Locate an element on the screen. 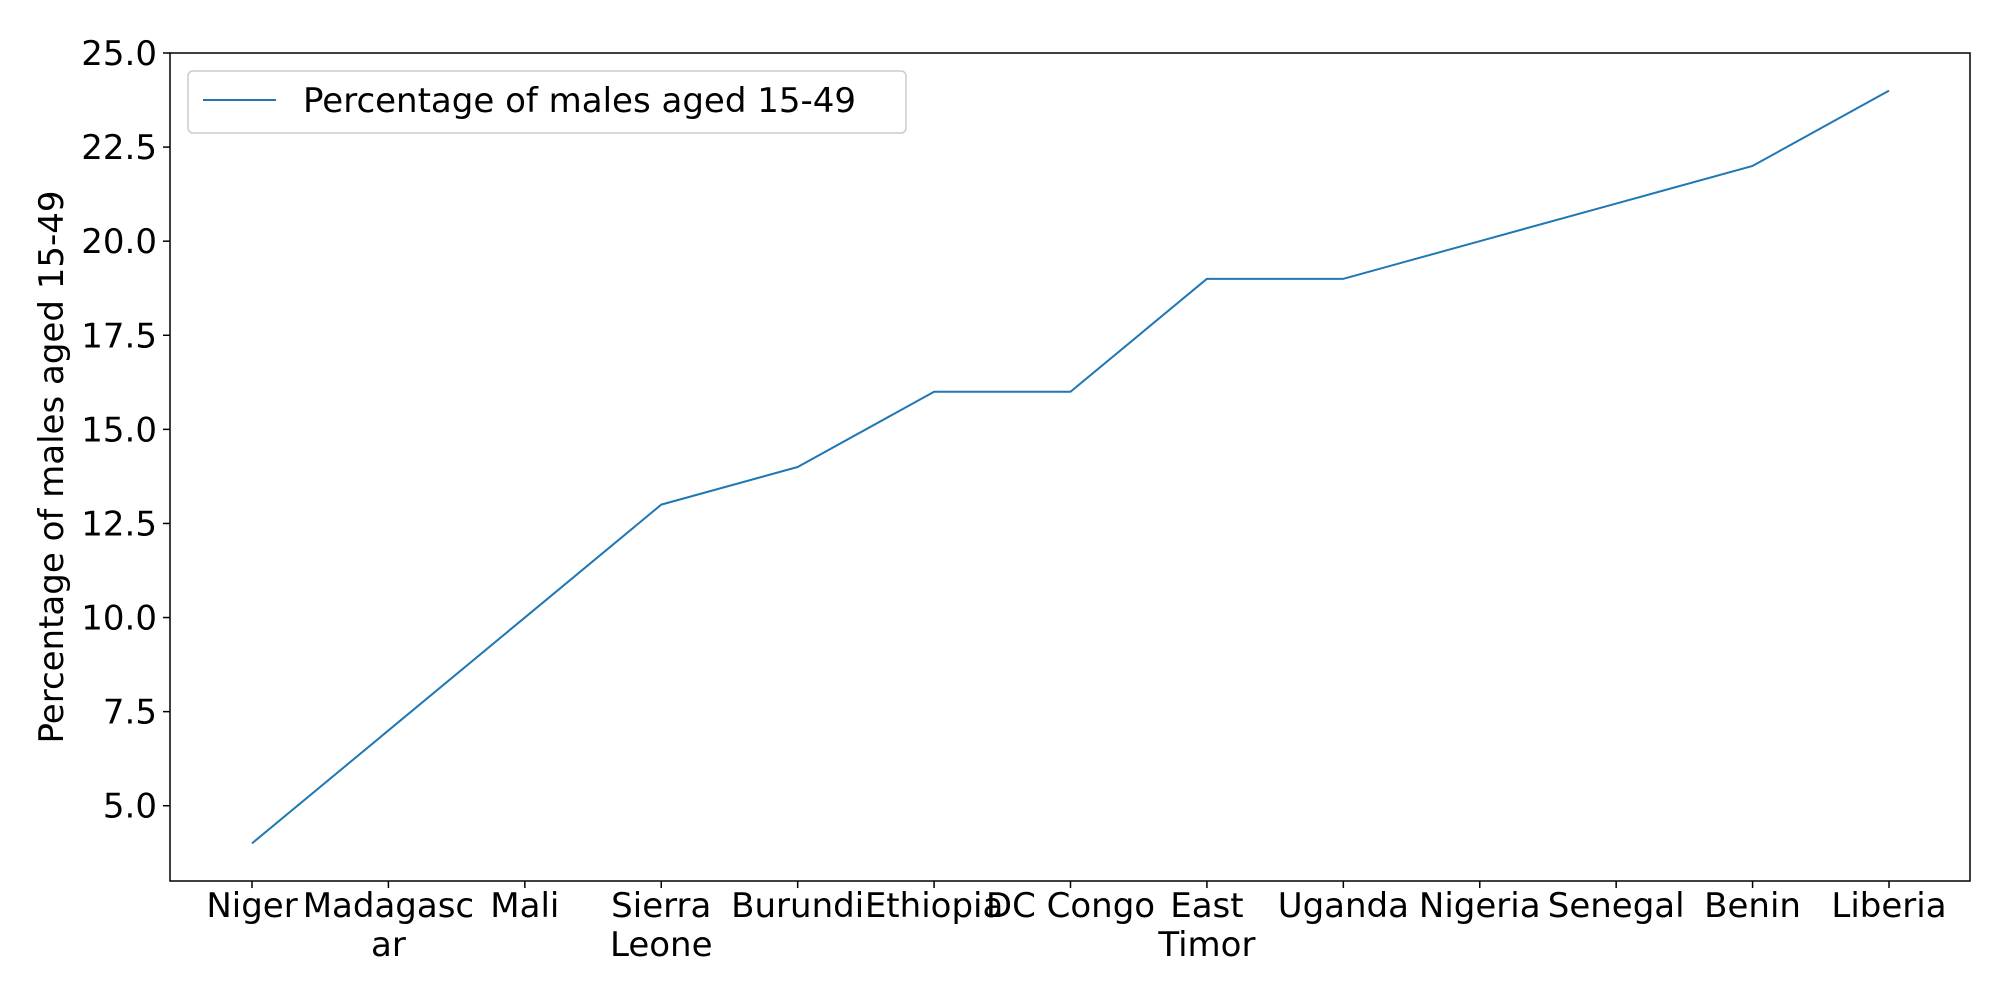 The image size is (2000, 1000). x-tick-label-line: Niger is located at coordinates (251, 906).